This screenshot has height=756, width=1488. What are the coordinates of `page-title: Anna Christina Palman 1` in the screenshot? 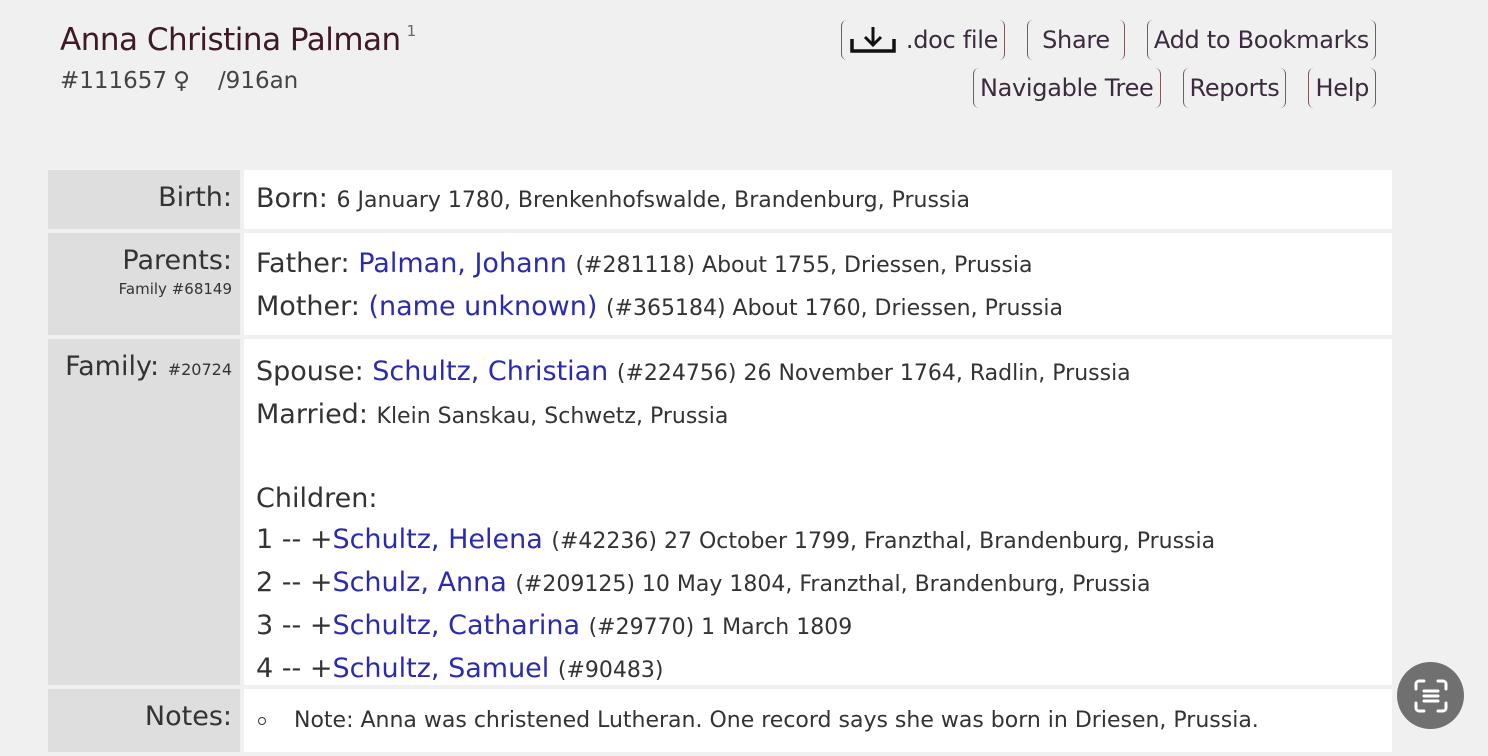 It's located at (238, 40).